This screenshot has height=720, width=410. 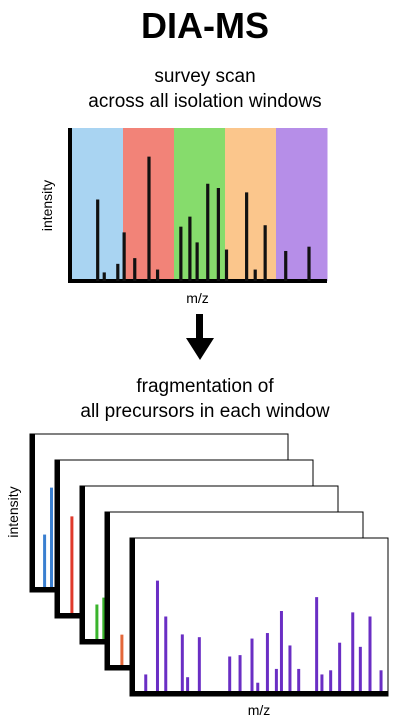 I want to click on arrow-head, so click(x=200, y=349).